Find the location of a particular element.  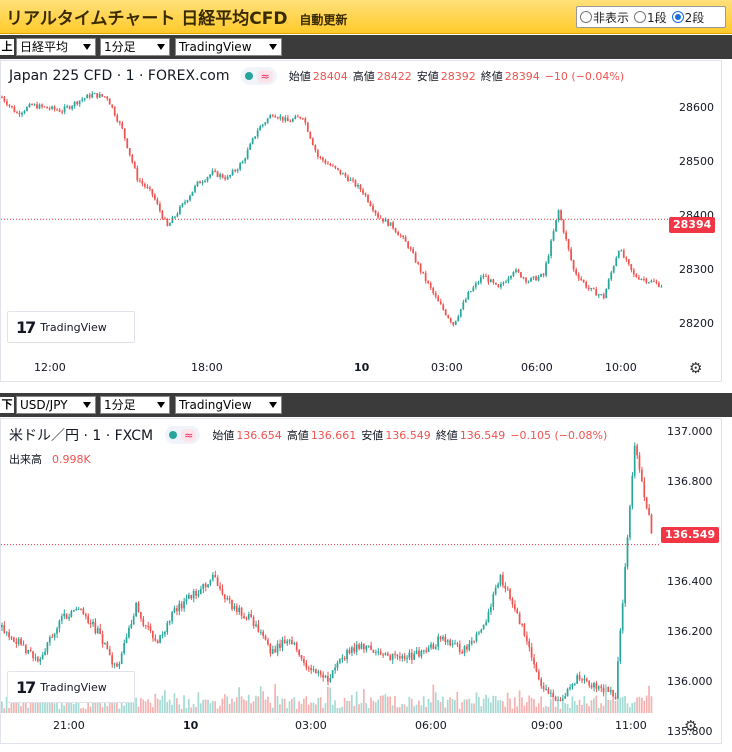

bottom-interval-select: 1分足 is located at coordinates (135, 405).